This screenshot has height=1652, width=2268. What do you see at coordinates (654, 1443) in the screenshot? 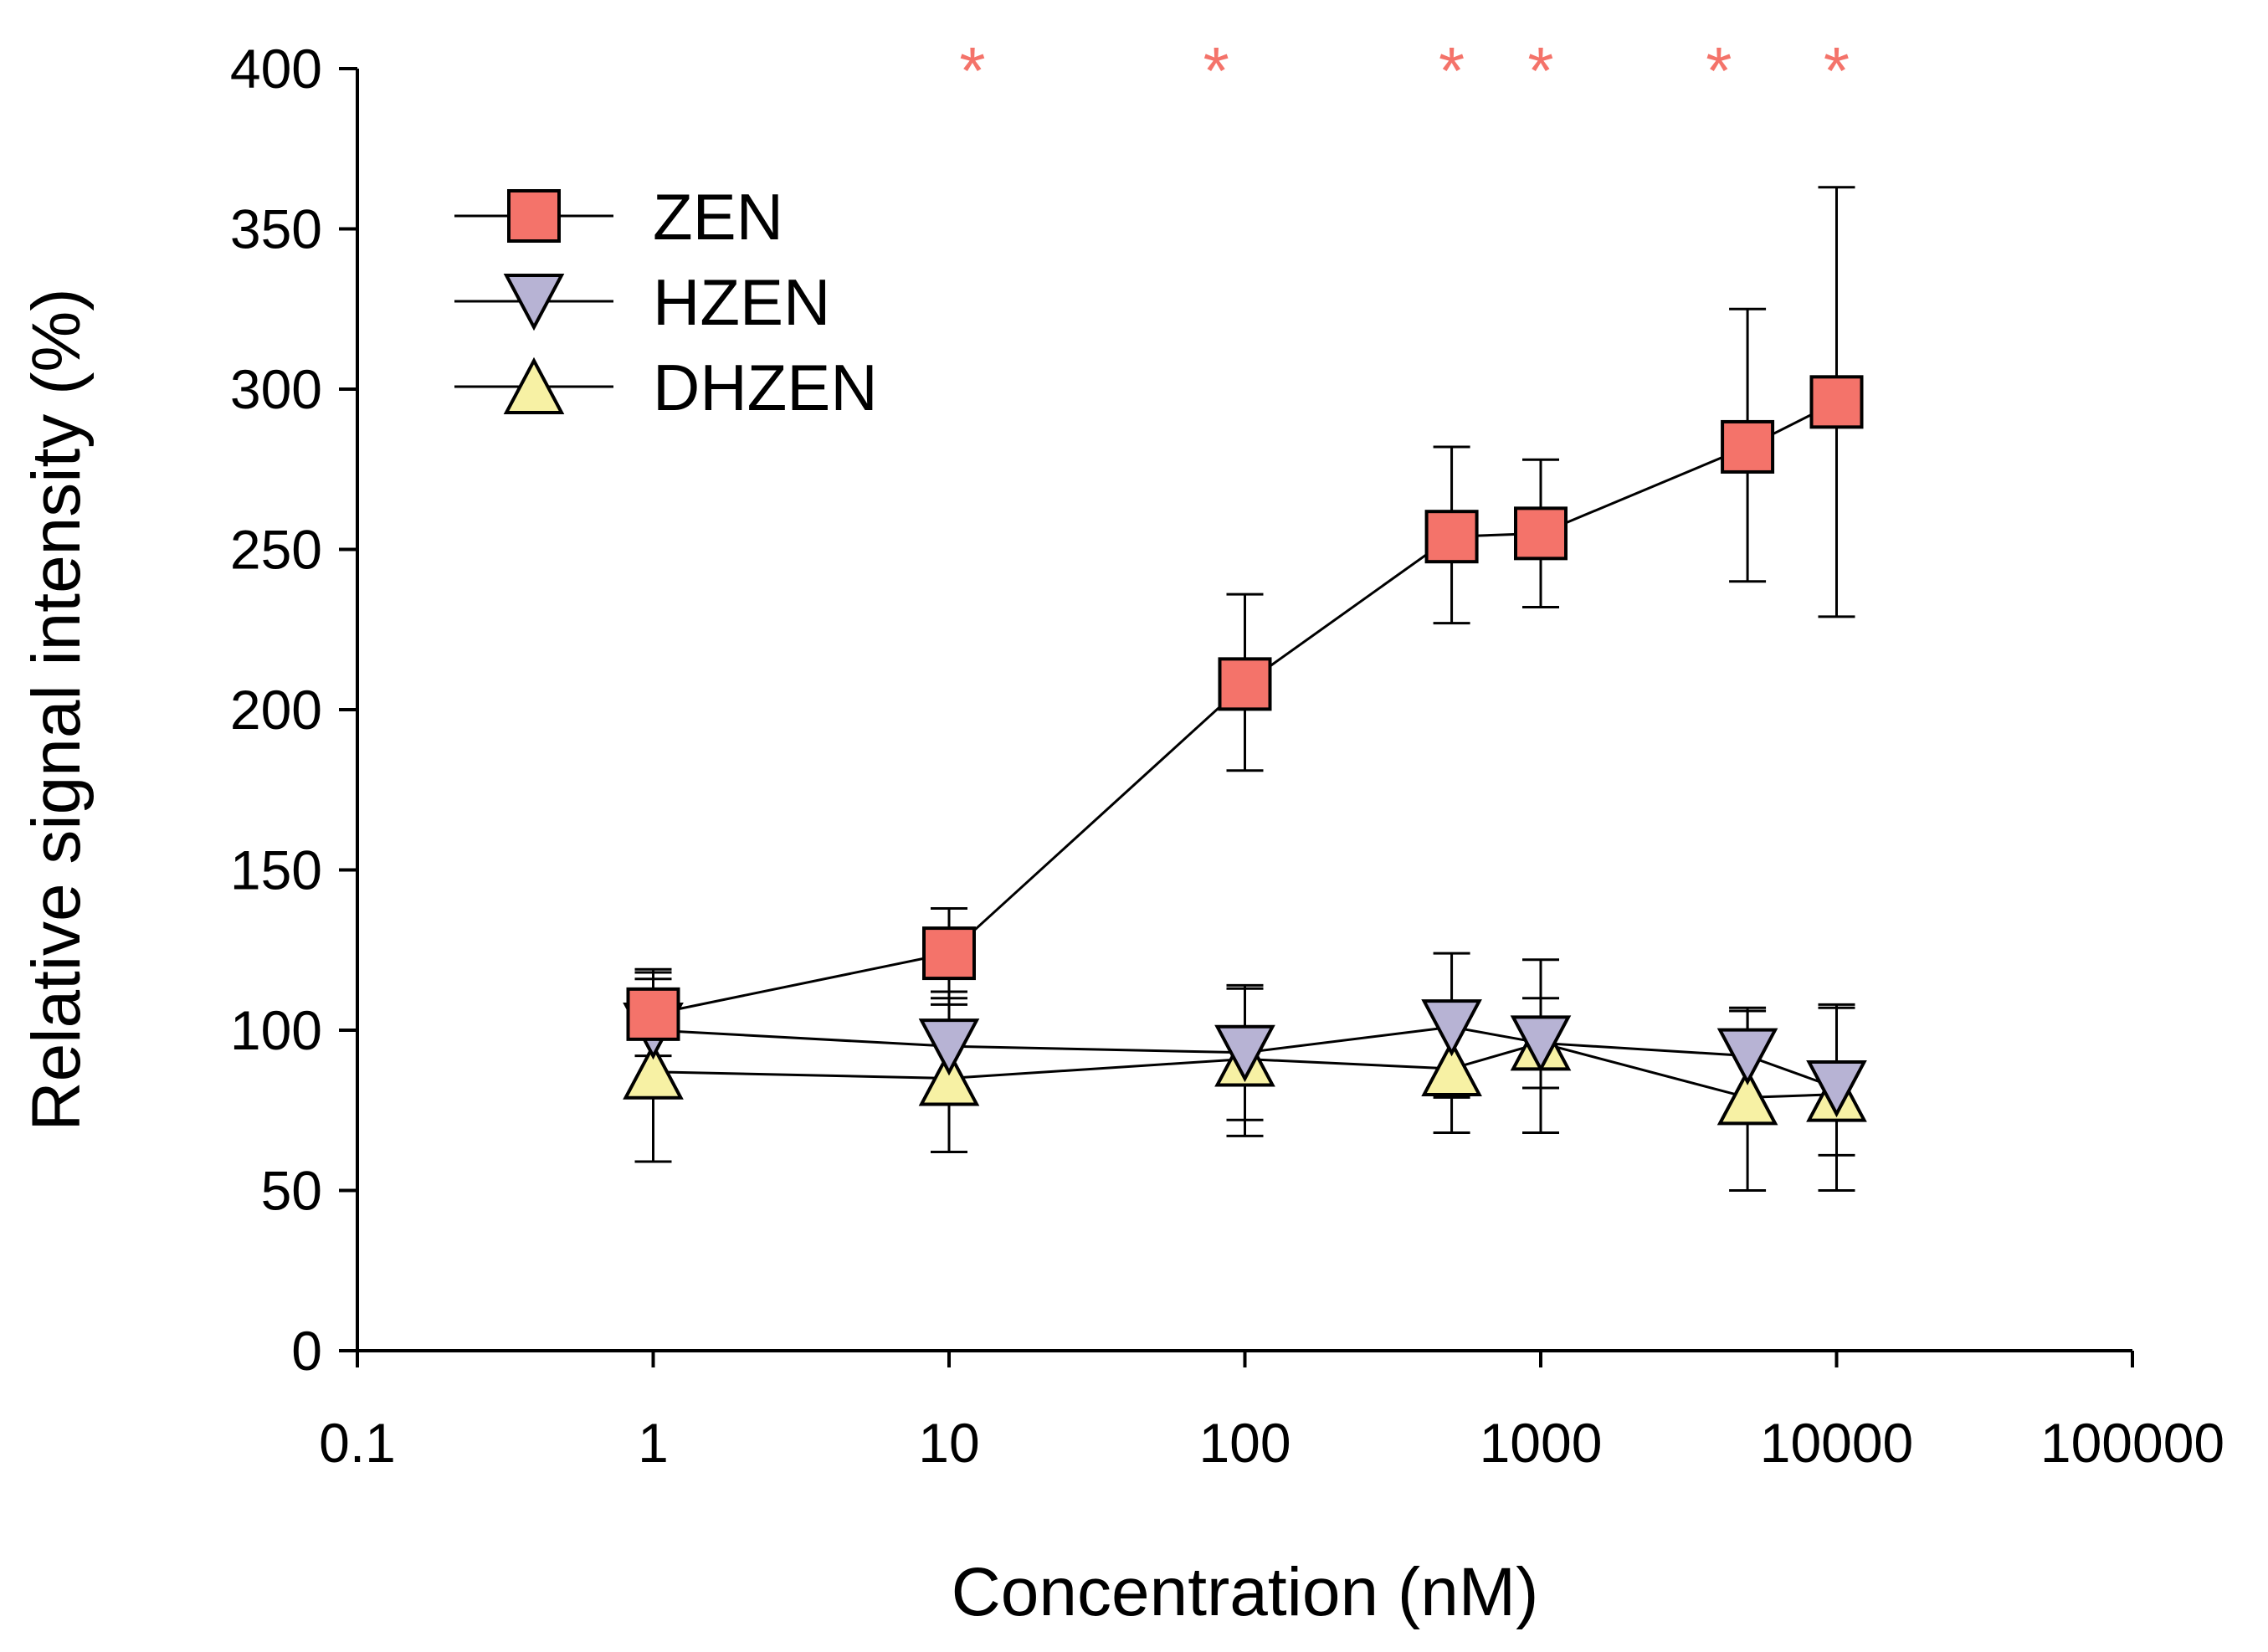
I see `x-tick-label: 1` at bounding box center [654, 1443].